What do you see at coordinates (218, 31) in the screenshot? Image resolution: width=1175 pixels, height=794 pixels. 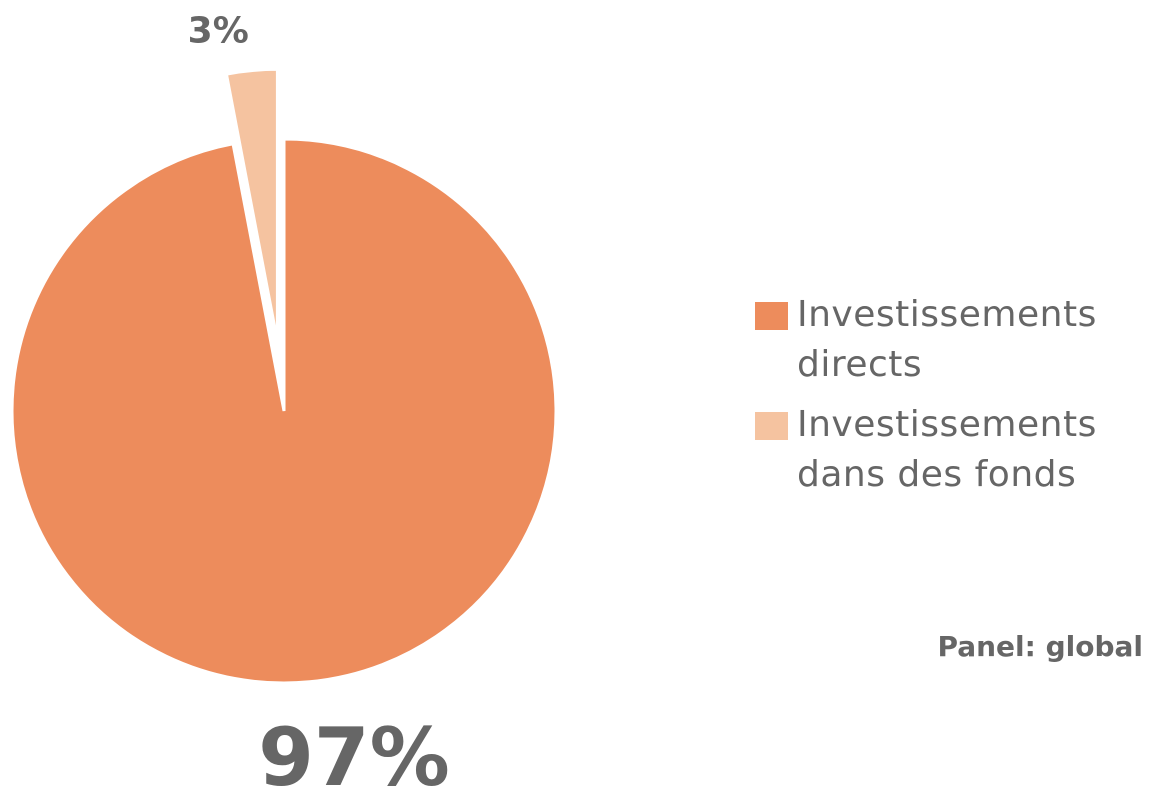 I see `data-label: 3%` at bounding box center [218, 31].